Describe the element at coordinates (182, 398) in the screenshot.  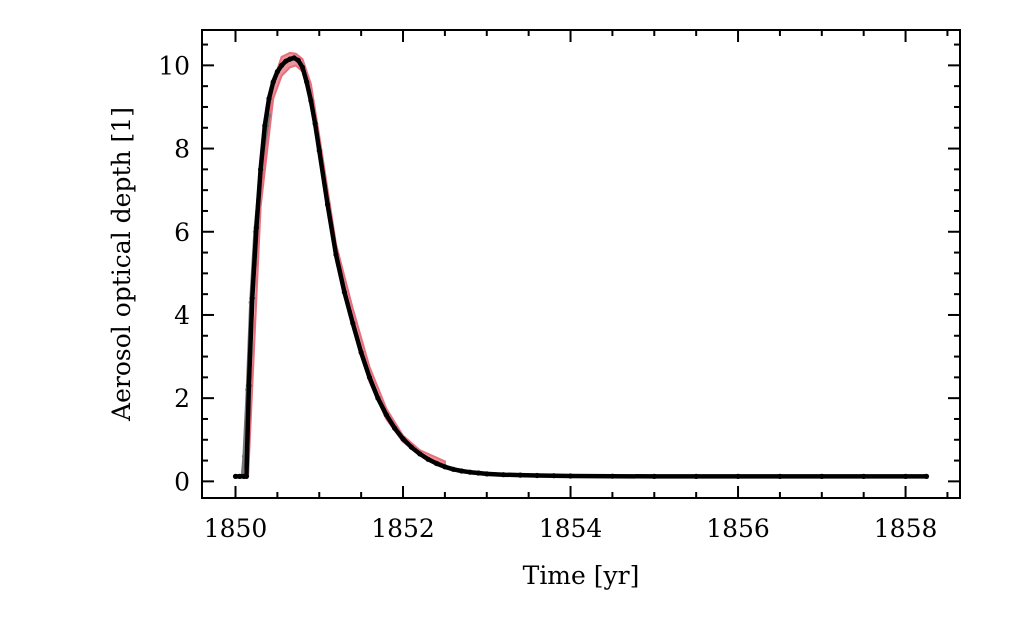
I see `y-tick-label: 2` at that location.